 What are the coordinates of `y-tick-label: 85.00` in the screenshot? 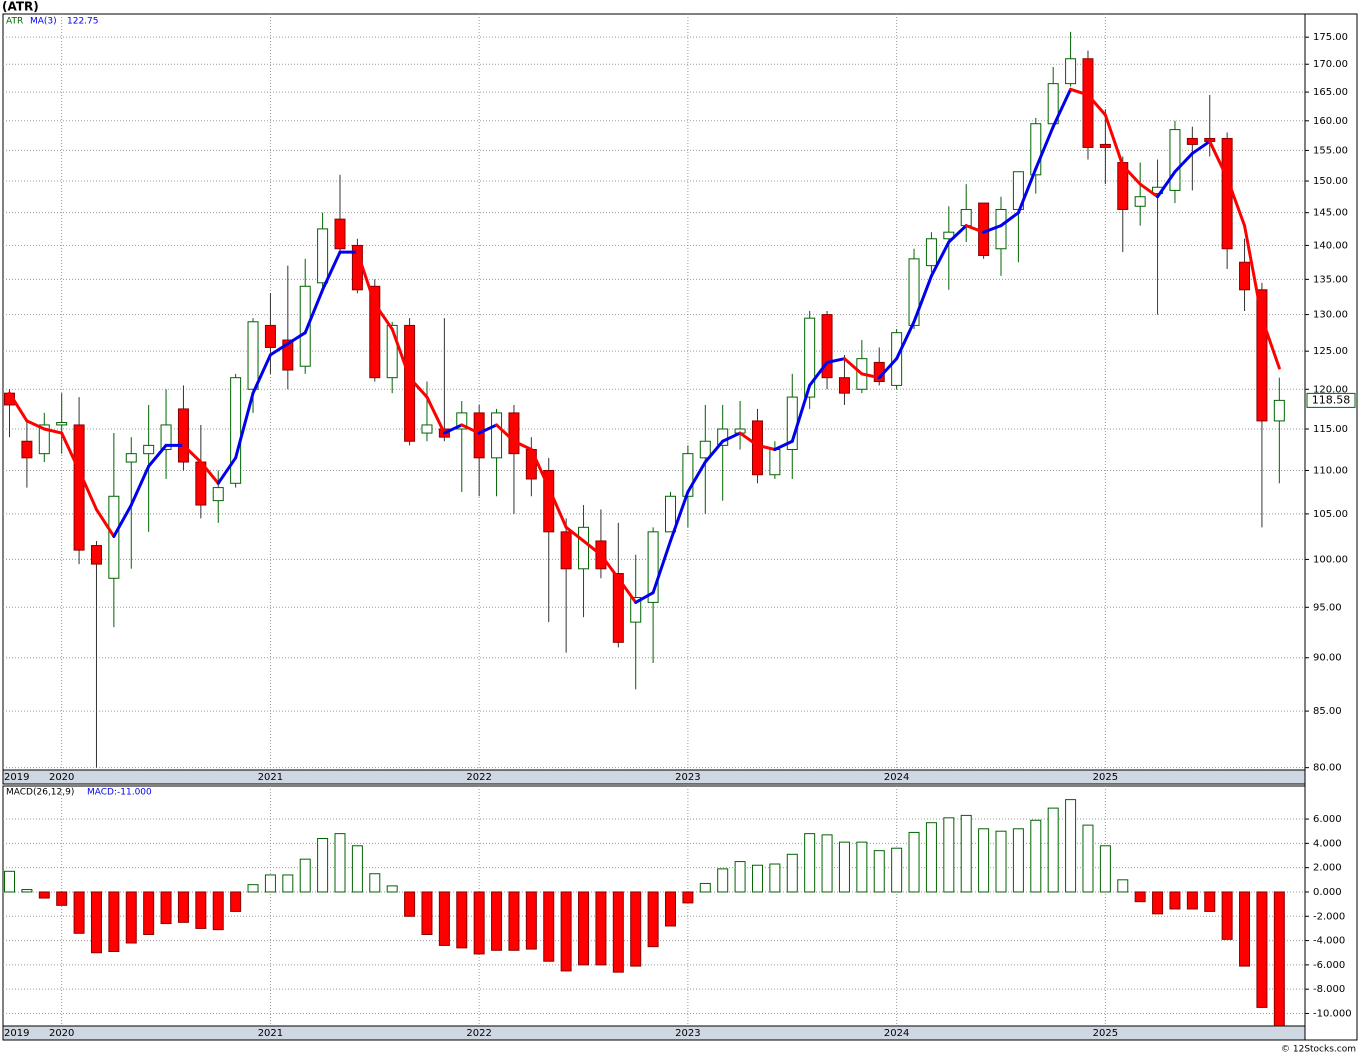 It's located at (1327, 711).